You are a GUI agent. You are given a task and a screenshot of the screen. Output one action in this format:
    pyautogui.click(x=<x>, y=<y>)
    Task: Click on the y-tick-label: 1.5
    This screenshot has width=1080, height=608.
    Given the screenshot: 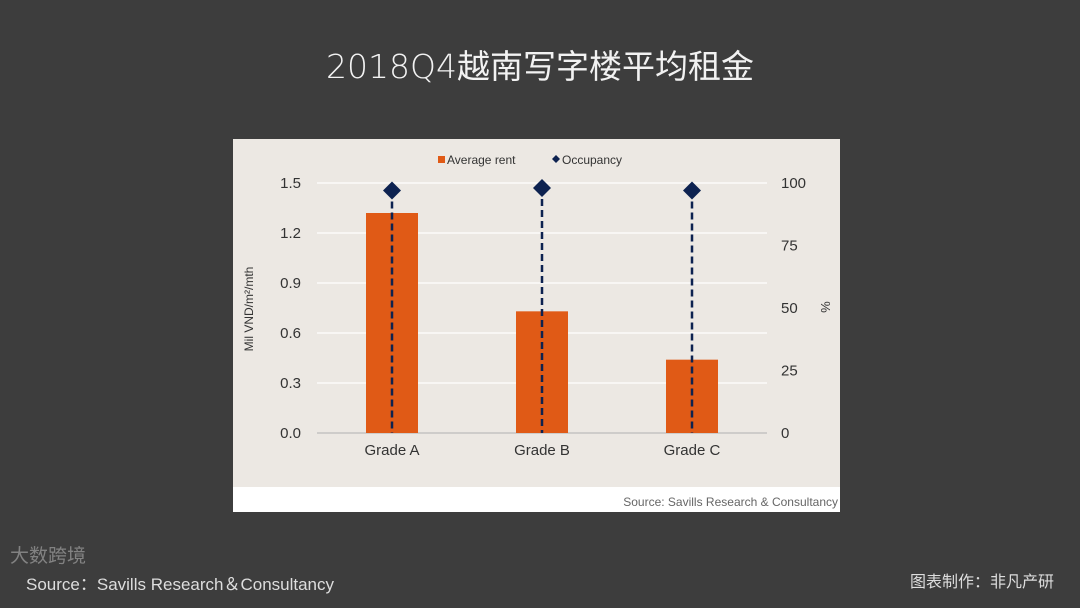 What is the action you would take?
    pyautogui.click(x=290, y=183)
    